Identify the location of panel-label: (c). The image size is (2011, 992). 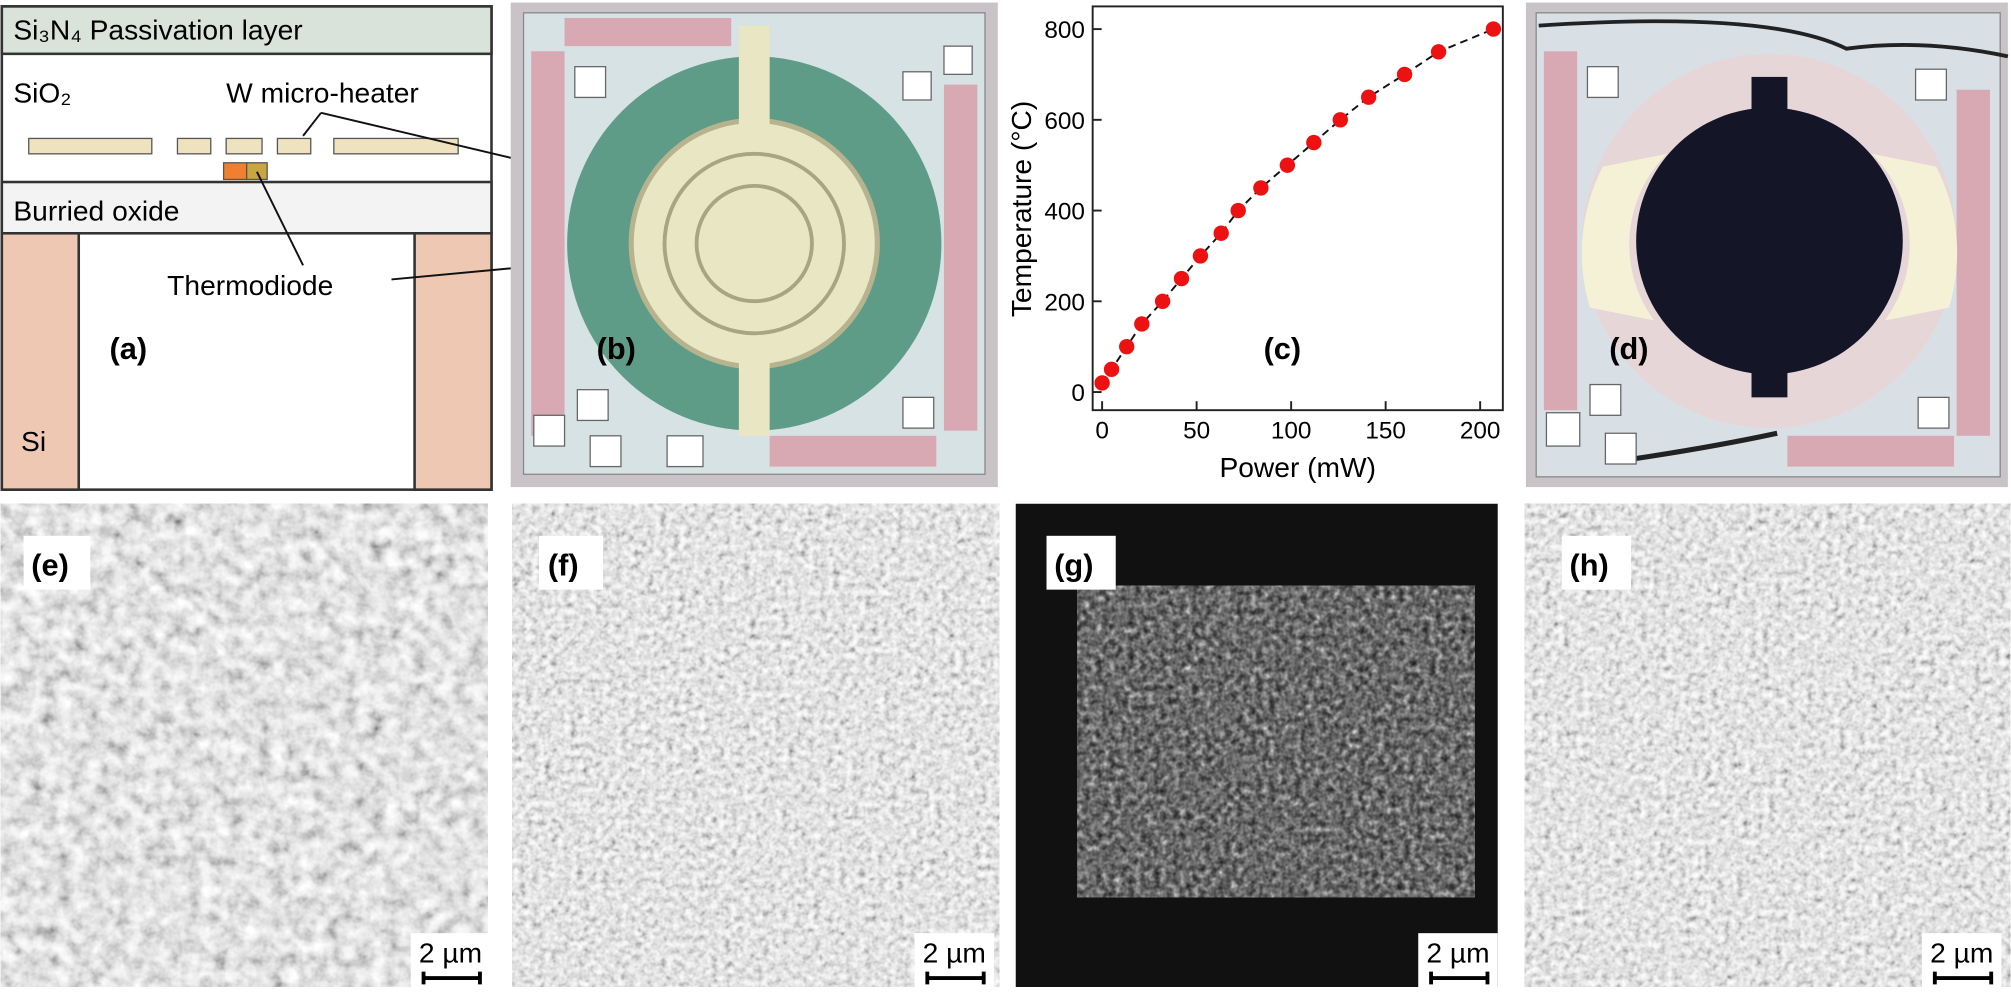
(1283, 348).